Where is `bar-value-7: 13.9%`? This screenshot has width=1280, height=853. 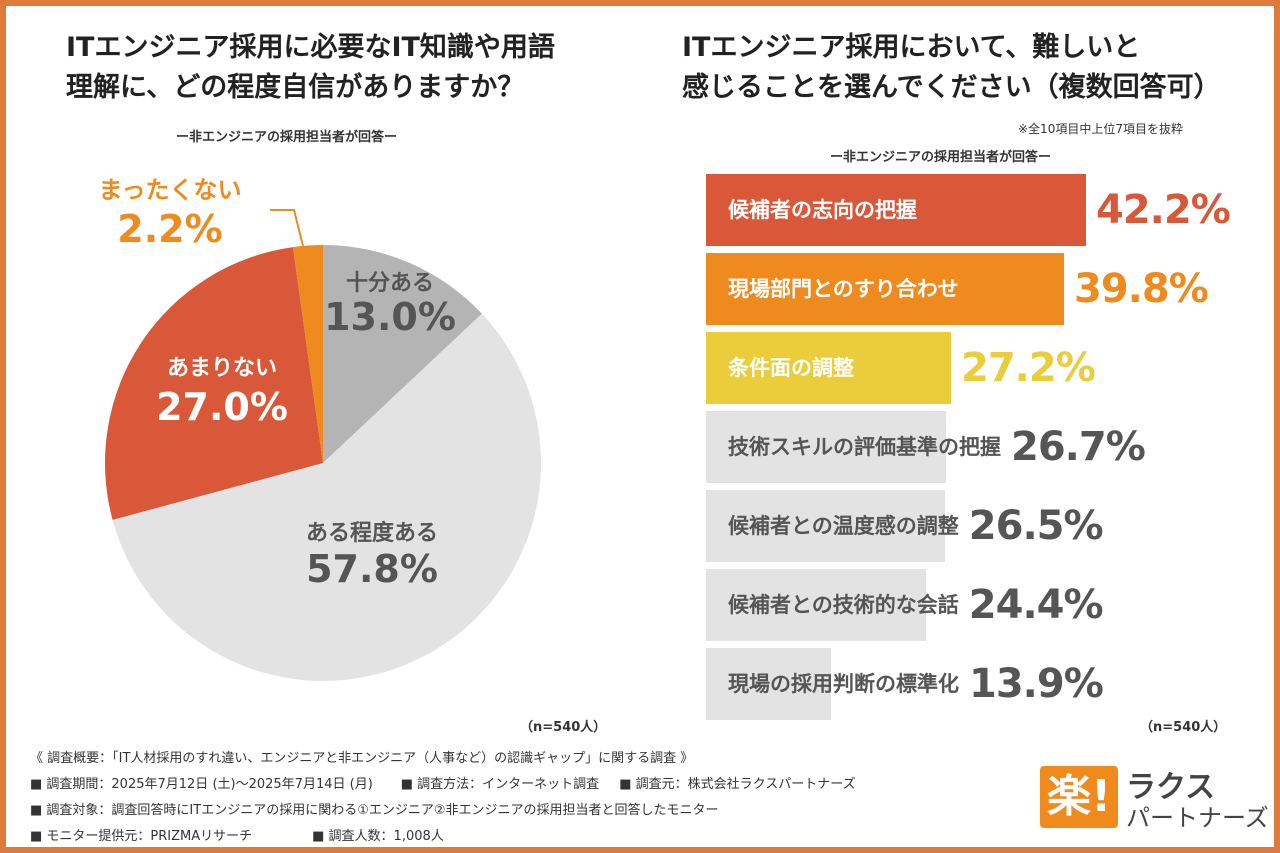 bar-value-7: 13.9% is located at coordinates (1036, 684).